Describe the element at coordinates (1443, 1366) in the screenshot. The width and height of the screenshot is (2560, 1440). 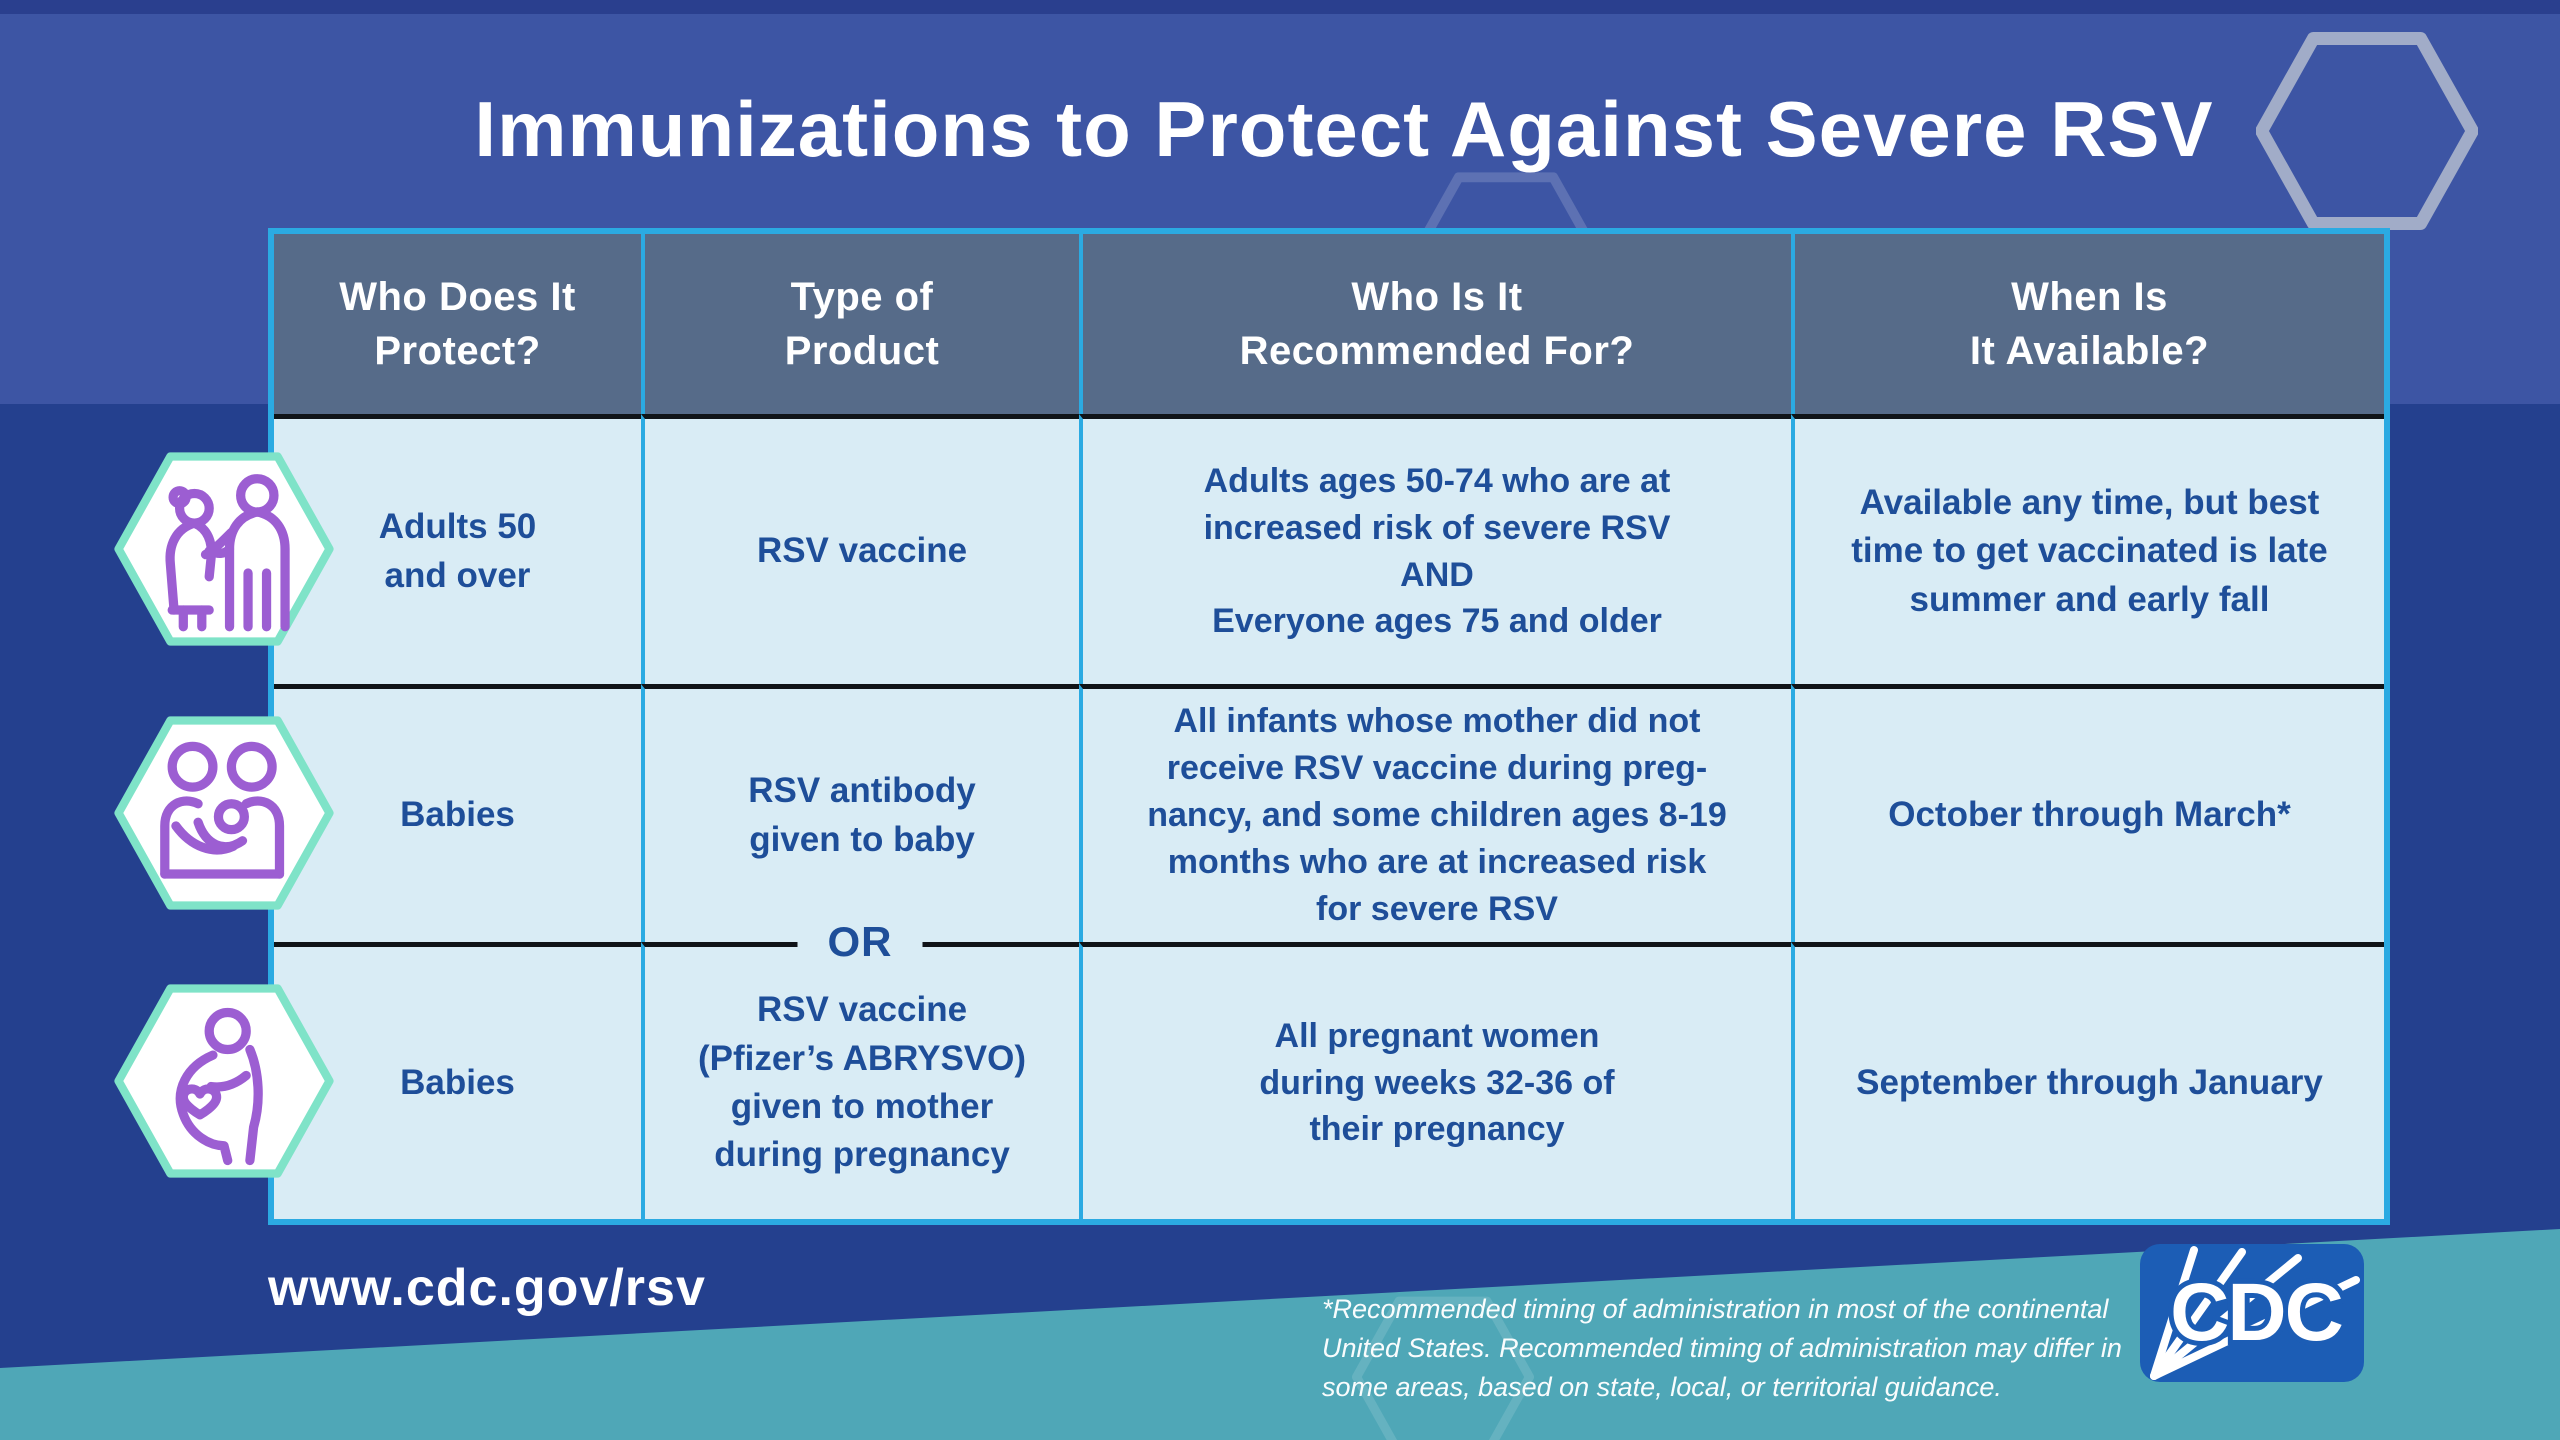
I see `hexagon-outline-teal-area` at that location.